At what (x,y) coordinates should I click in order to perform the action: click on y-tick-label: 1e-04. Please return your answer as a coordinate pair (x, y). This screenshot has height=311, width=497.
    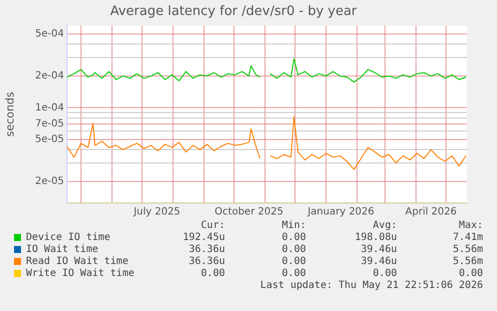
    Looking at the image, I should click on (49, 108).